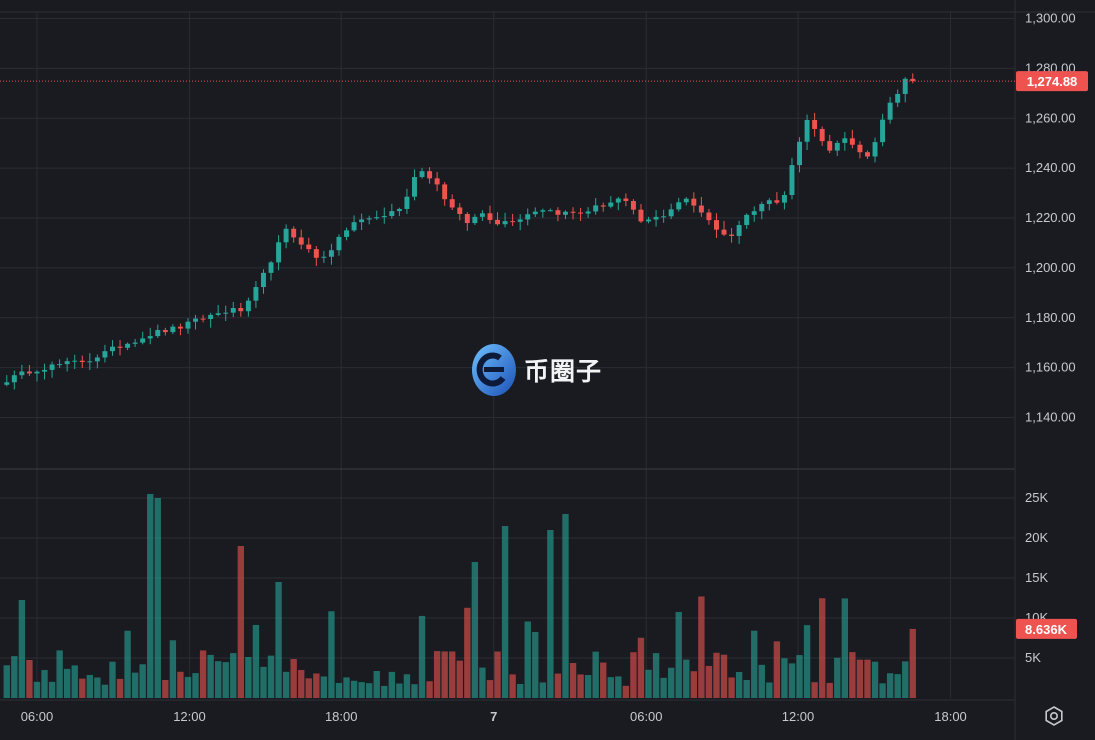 The width and height of the screenshot is (1095, 740). Describe the element at coordinates (1036, 497) in the screenshot. I see `volume-tick-label: 25K` at that location.